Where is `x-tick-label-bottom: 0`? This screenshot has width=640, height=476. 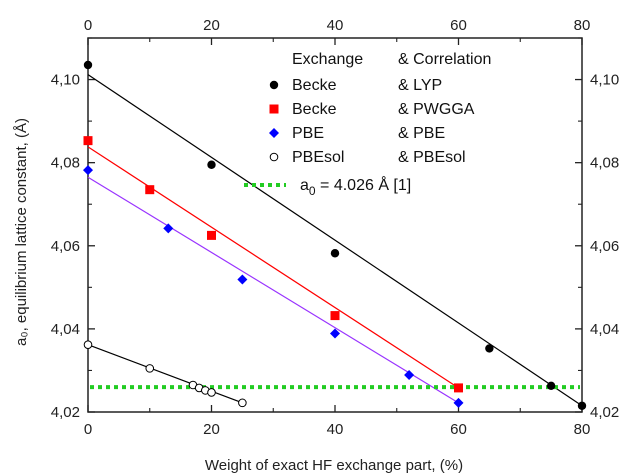 x-tick-label-bottom: 0 is located at coordinates (88, 429).